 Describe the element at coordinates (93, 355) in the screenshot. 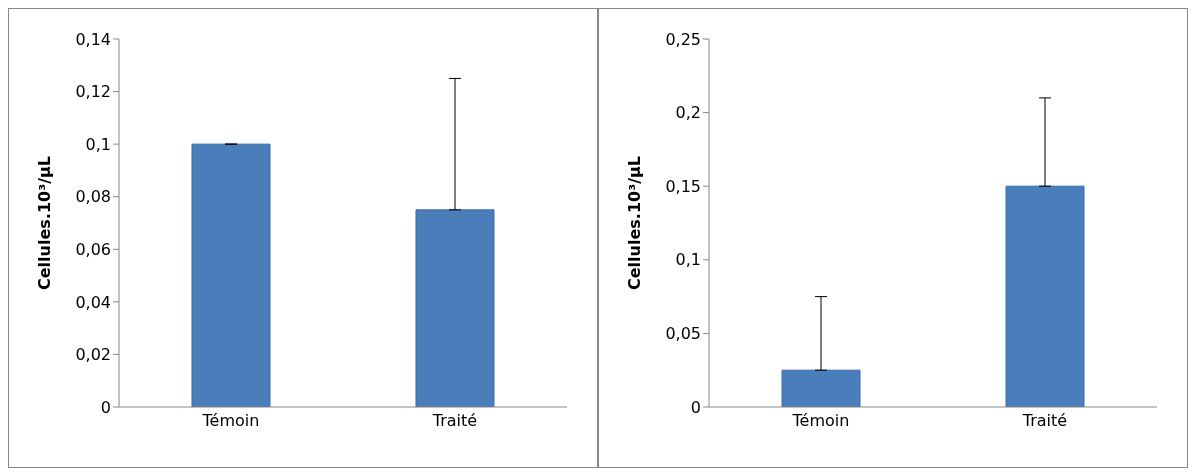

I see `y-tick-label: 0,02` at that location.